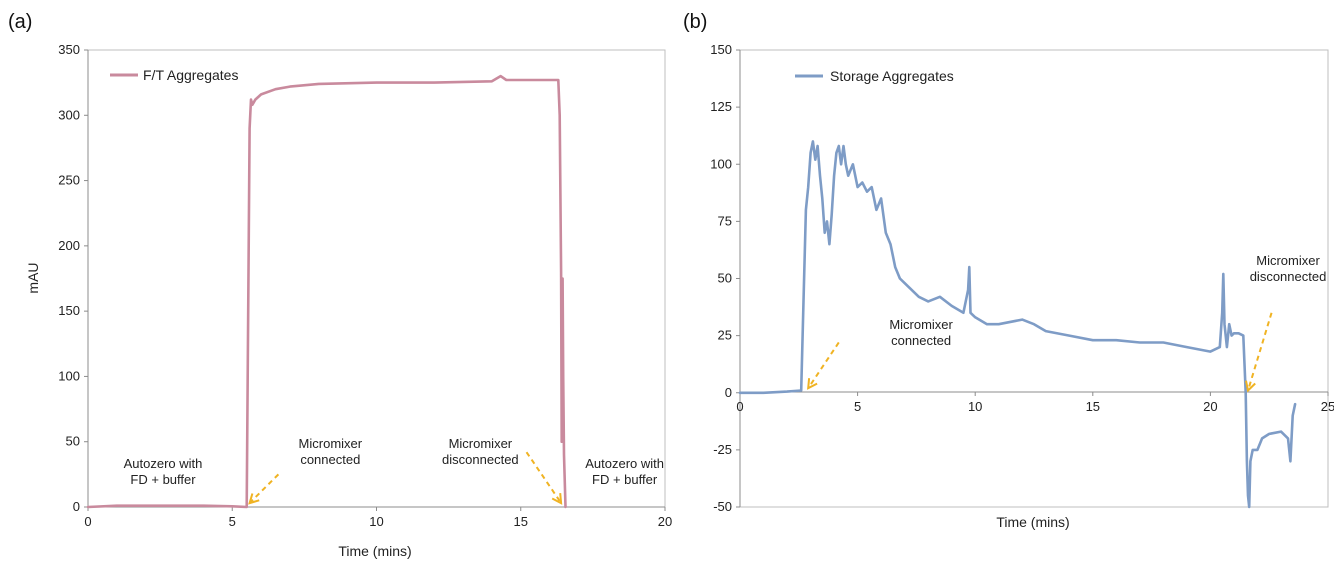  I want to click on panel-a-y-tick-label: 250, so click(69, 180).